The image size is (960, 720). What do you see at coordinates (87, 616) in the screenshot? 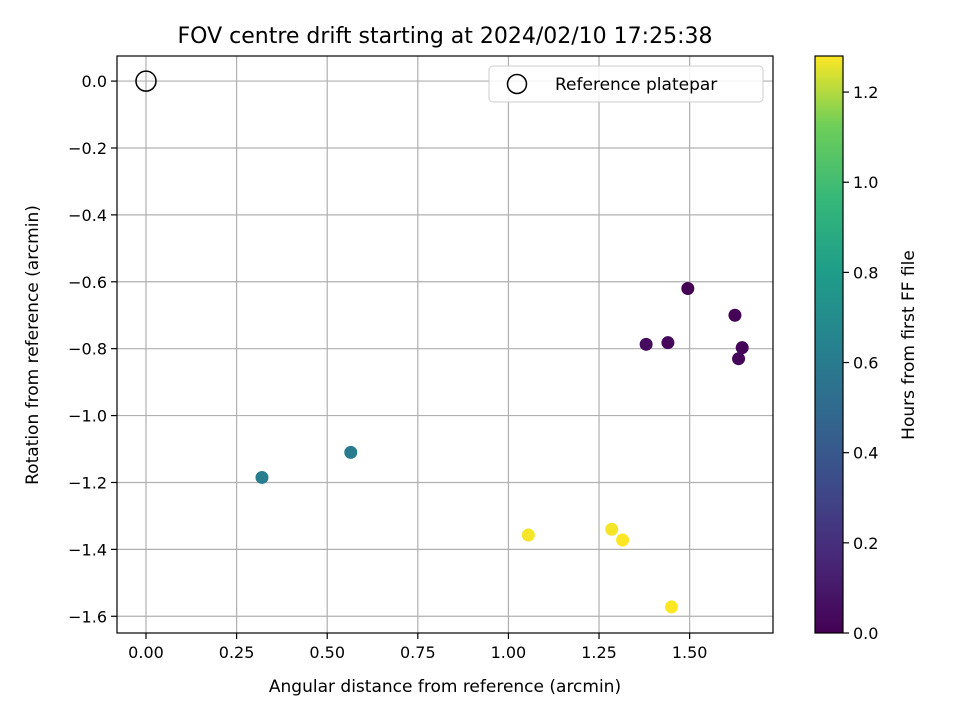
I see `y-tick-label: −1.6` at bounding box center [87, 616].